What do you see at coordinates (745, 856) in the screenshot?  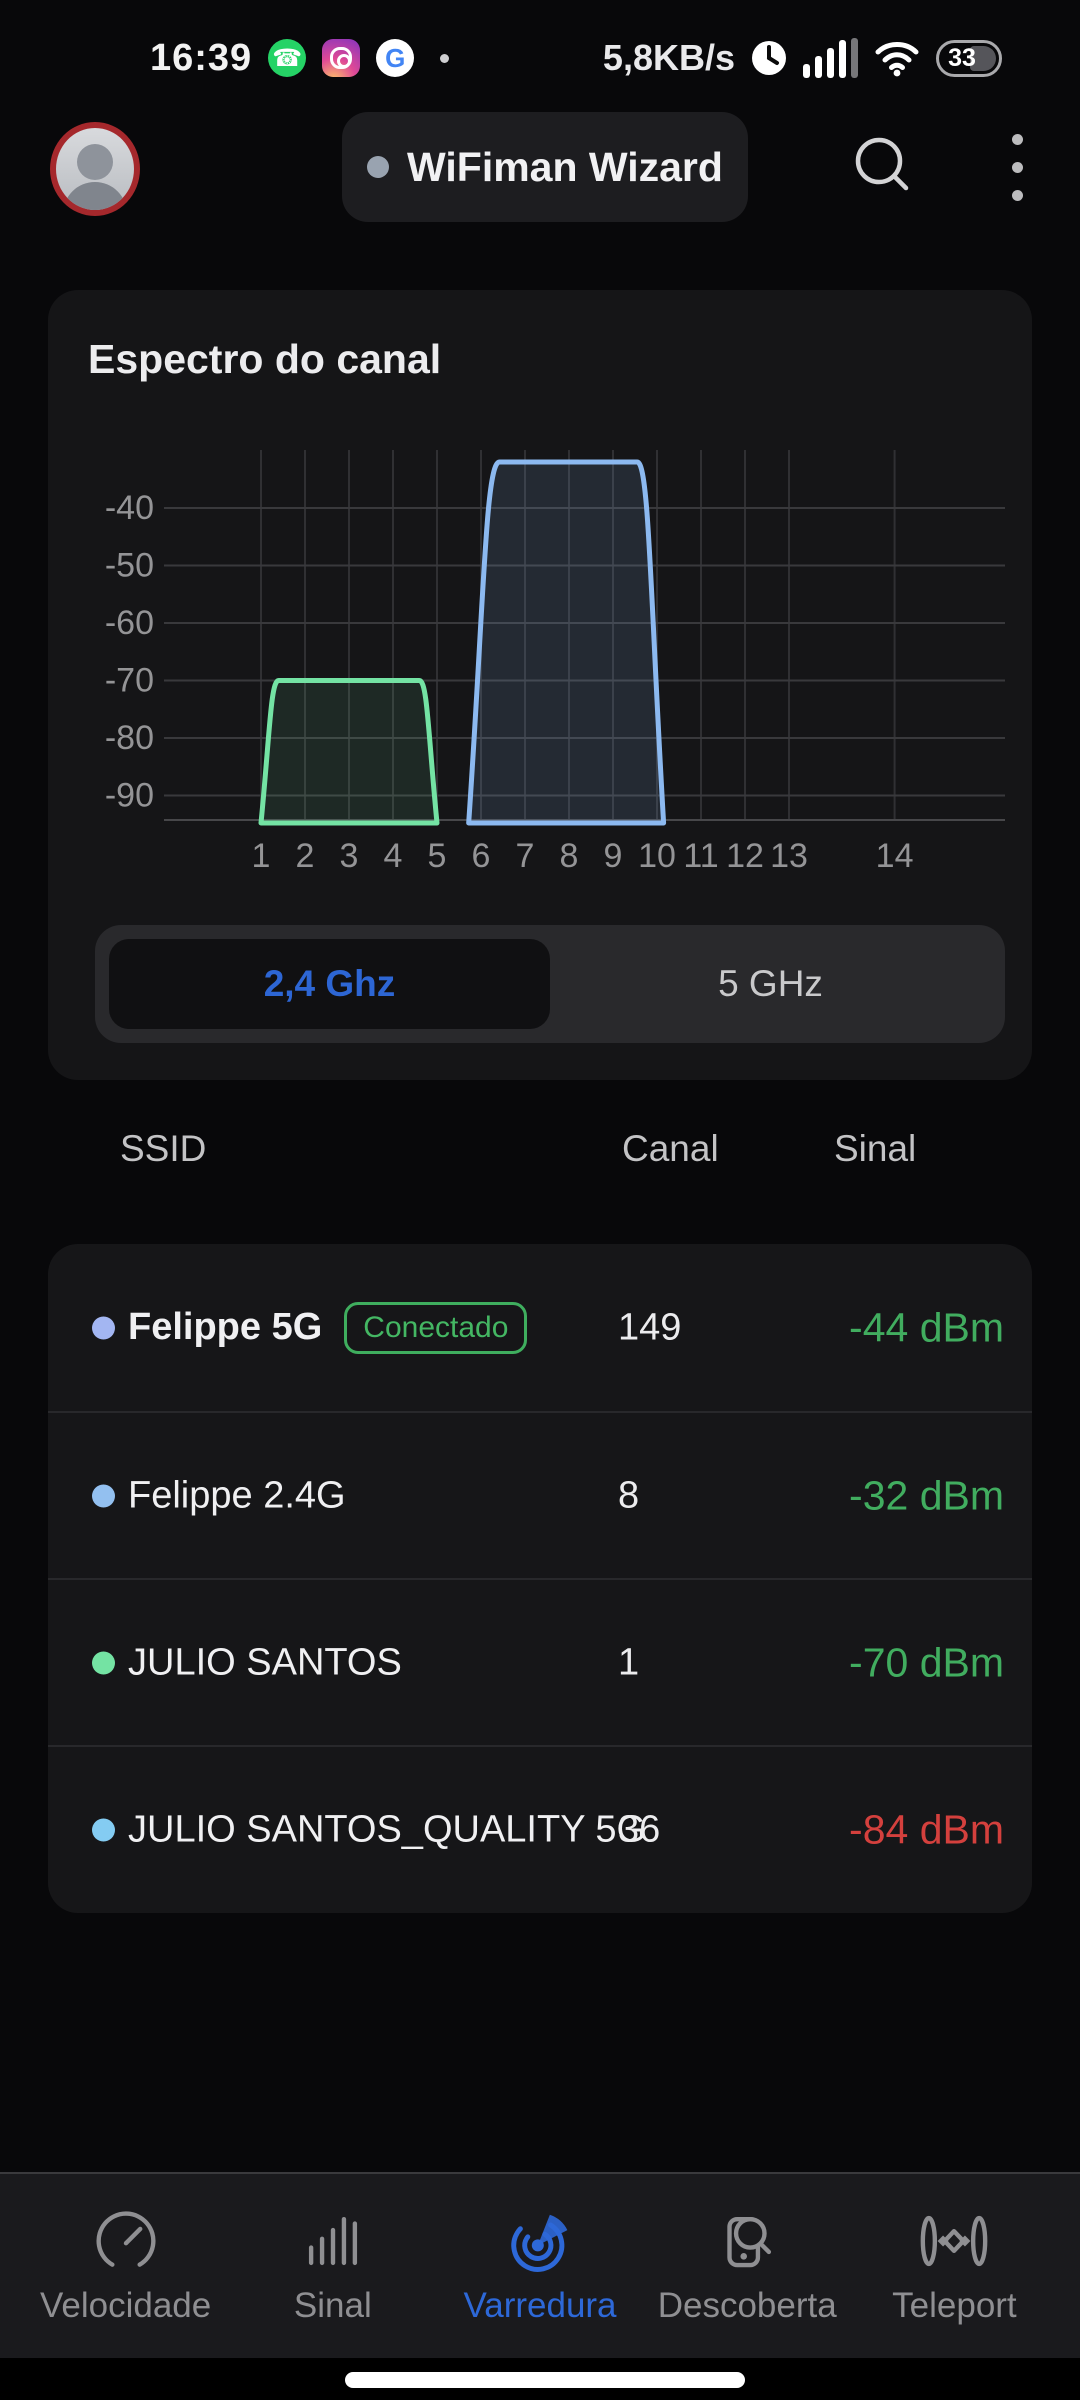 I see `svg-text: 12` at bounding box center [745, 856].